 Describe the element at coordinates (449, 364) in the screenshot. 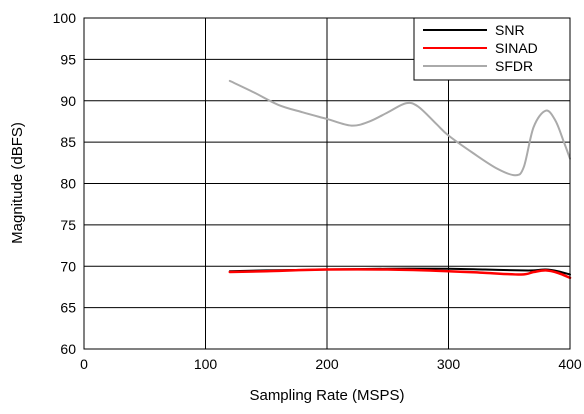

I see `x-tick-label: 300` at that location.